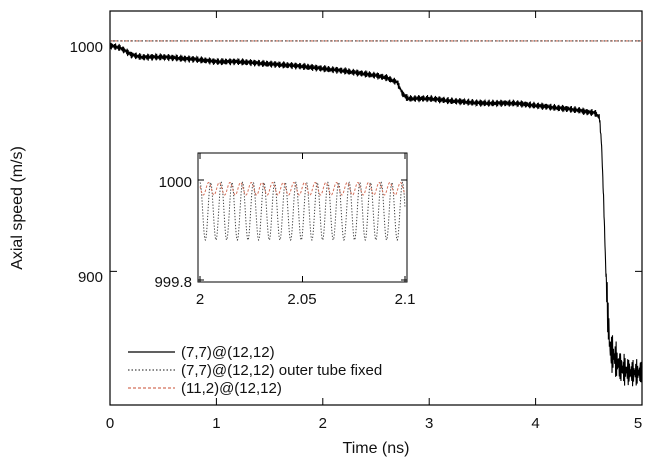  What do you see at coordinates (535, 423) in the screenshot?
I see `x-tick-label-4: 4` at bounding box center [535, 423].